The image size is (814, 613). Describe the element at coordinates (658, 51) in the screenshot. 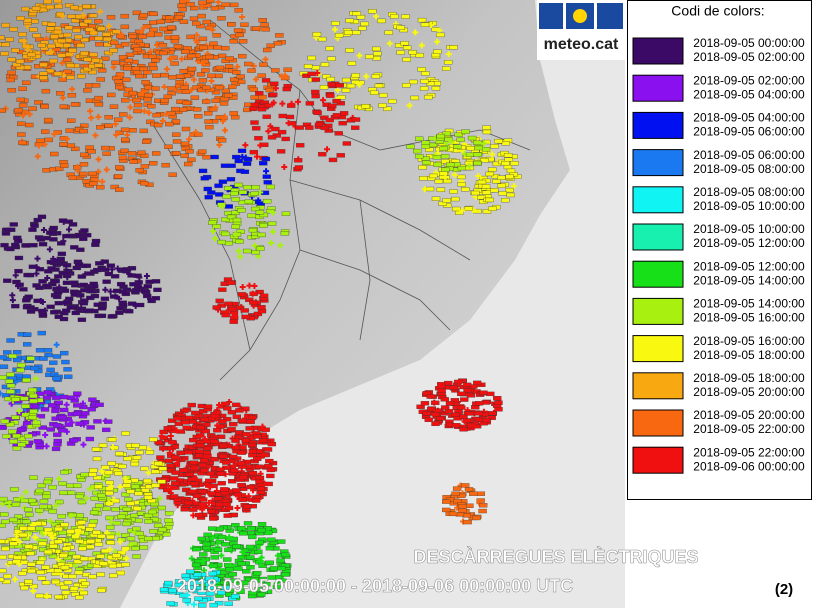

I see `legend-swatch` at that location.